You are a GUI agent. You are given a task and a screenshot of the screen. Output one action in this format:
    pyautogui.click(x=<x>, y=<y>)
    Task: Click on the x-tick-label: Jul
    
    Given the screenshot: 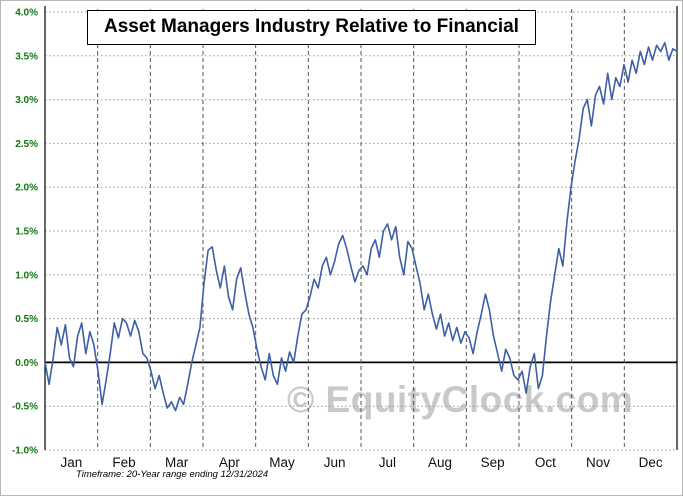 What is the action you would take?
    pyautogui.click(x=387, y=462)
    